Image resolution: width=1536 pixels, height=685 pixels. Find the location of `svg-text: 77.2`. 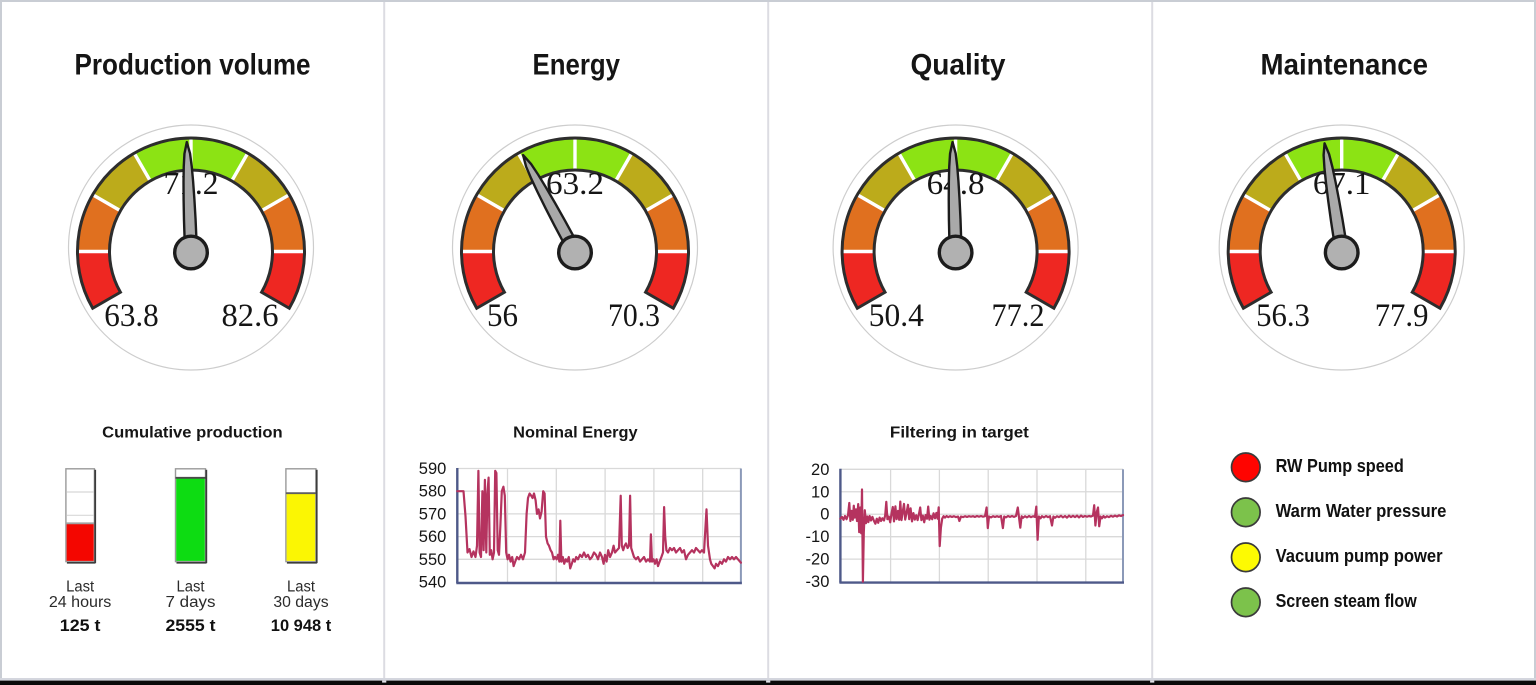

svg-text: 77.2 is located at coordinates (1018, 316).